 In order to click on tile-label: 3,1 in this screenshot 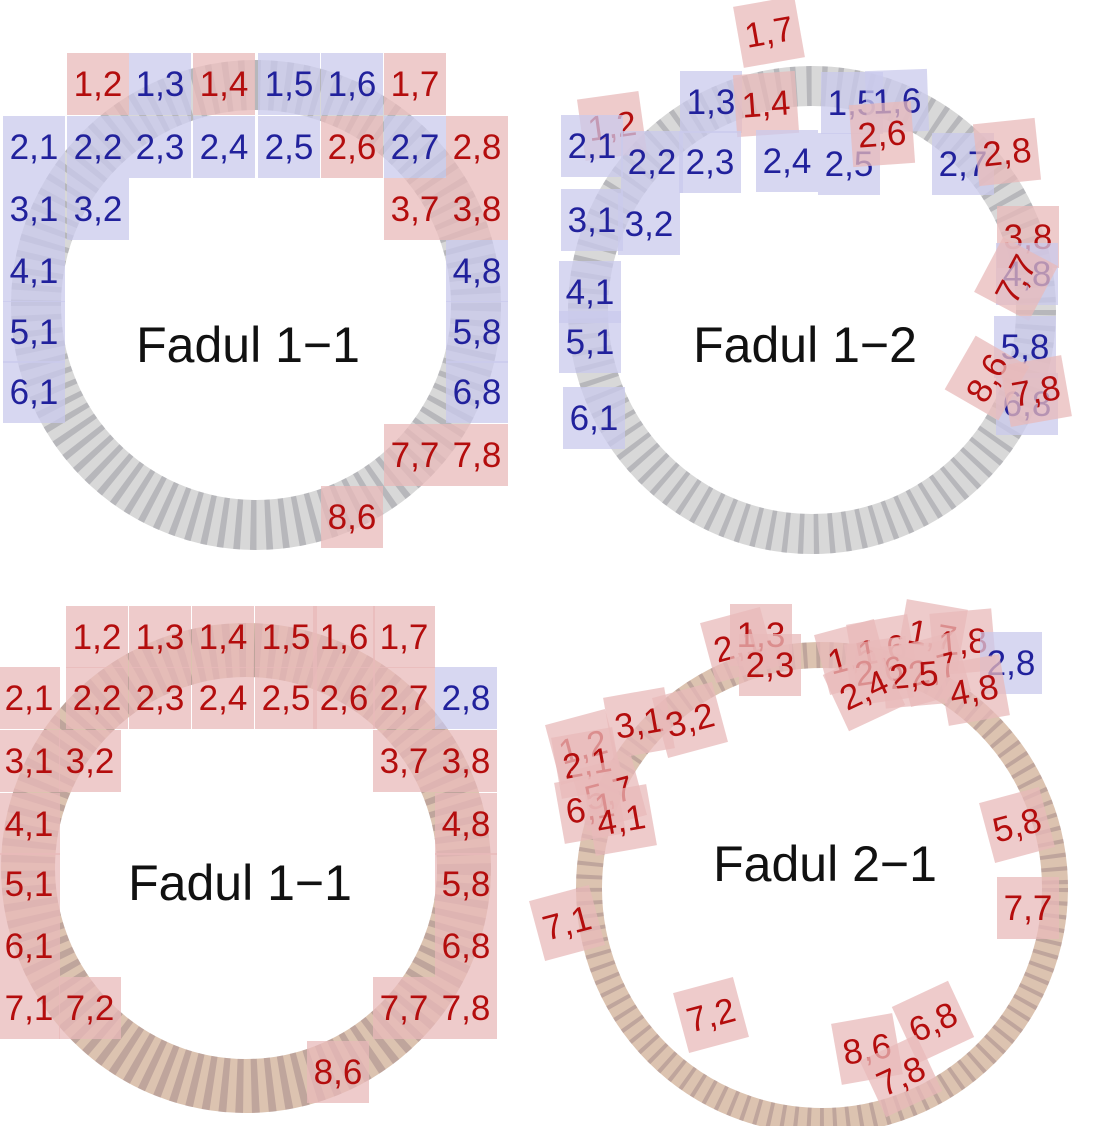, I will do `click(34, 209)`.